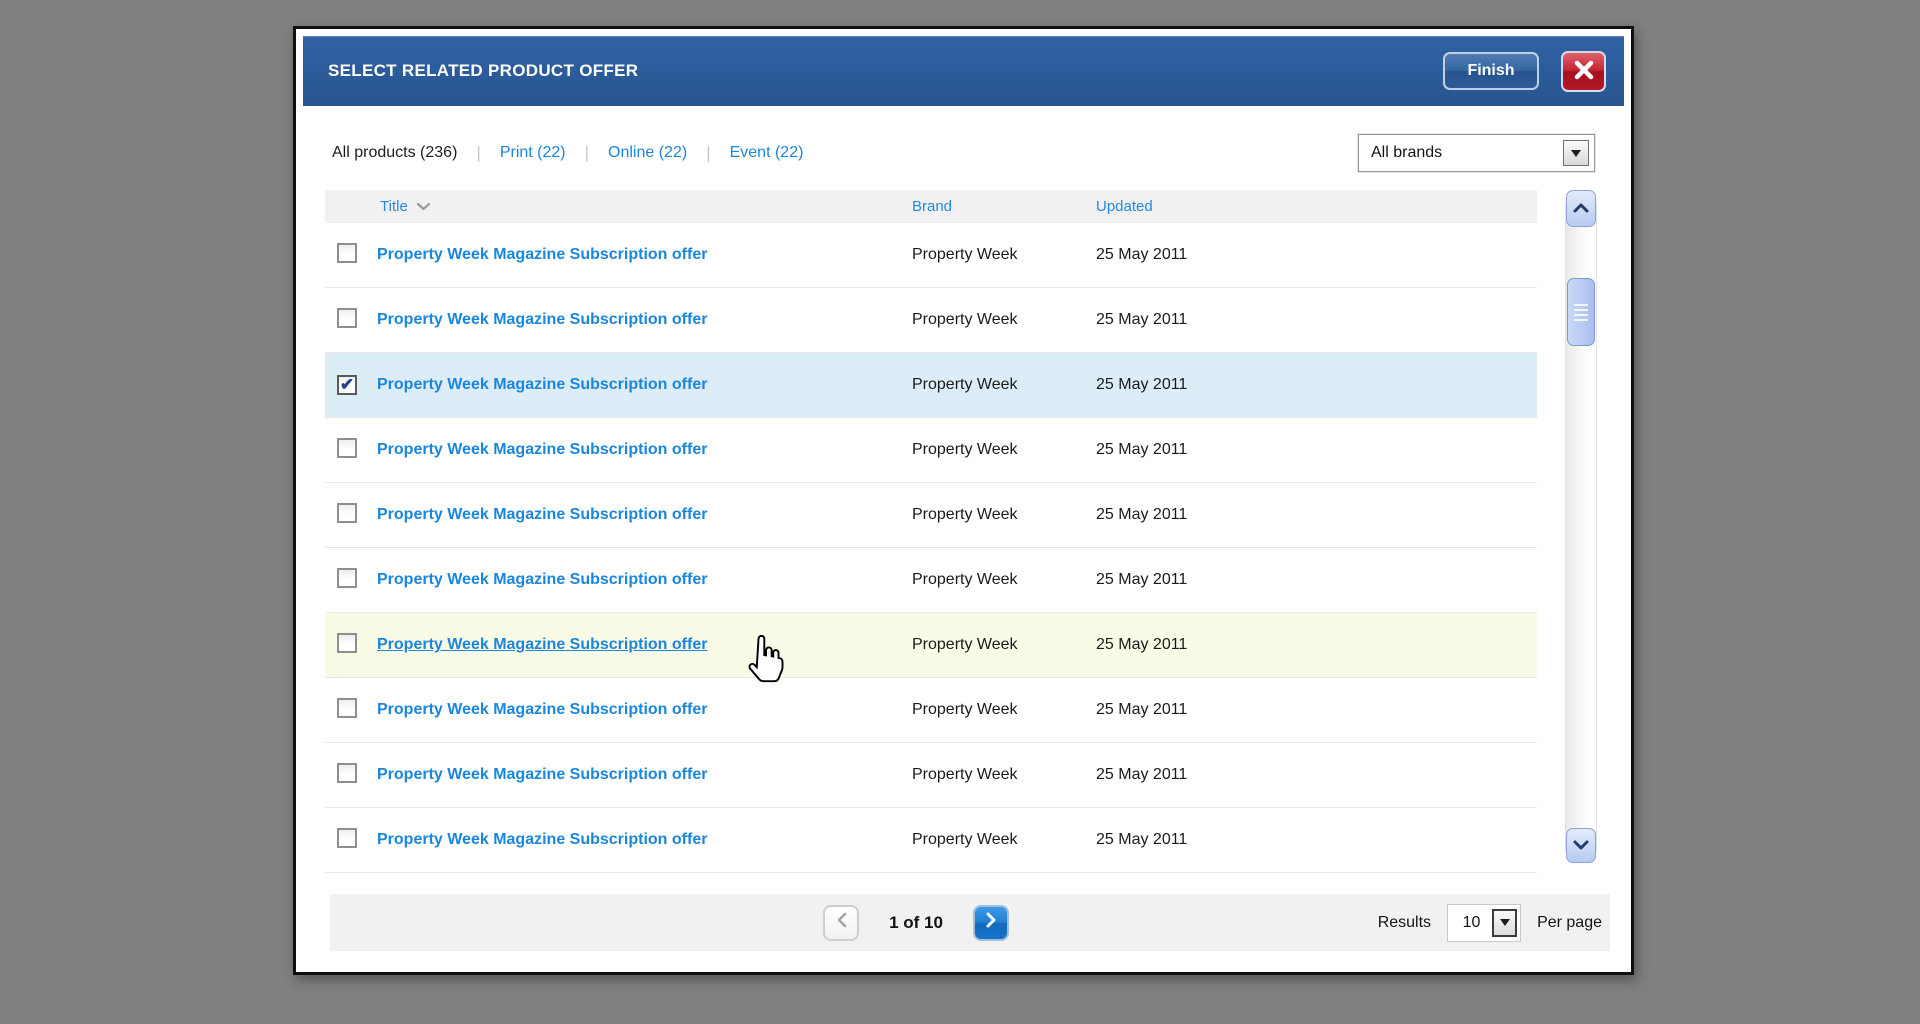  I want to click on sort-chevron-icon, so click(423, 206).